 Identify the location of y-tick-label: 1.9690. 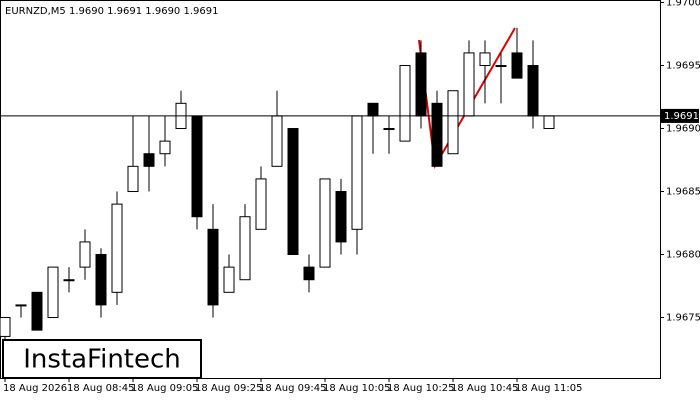
(683, 129).